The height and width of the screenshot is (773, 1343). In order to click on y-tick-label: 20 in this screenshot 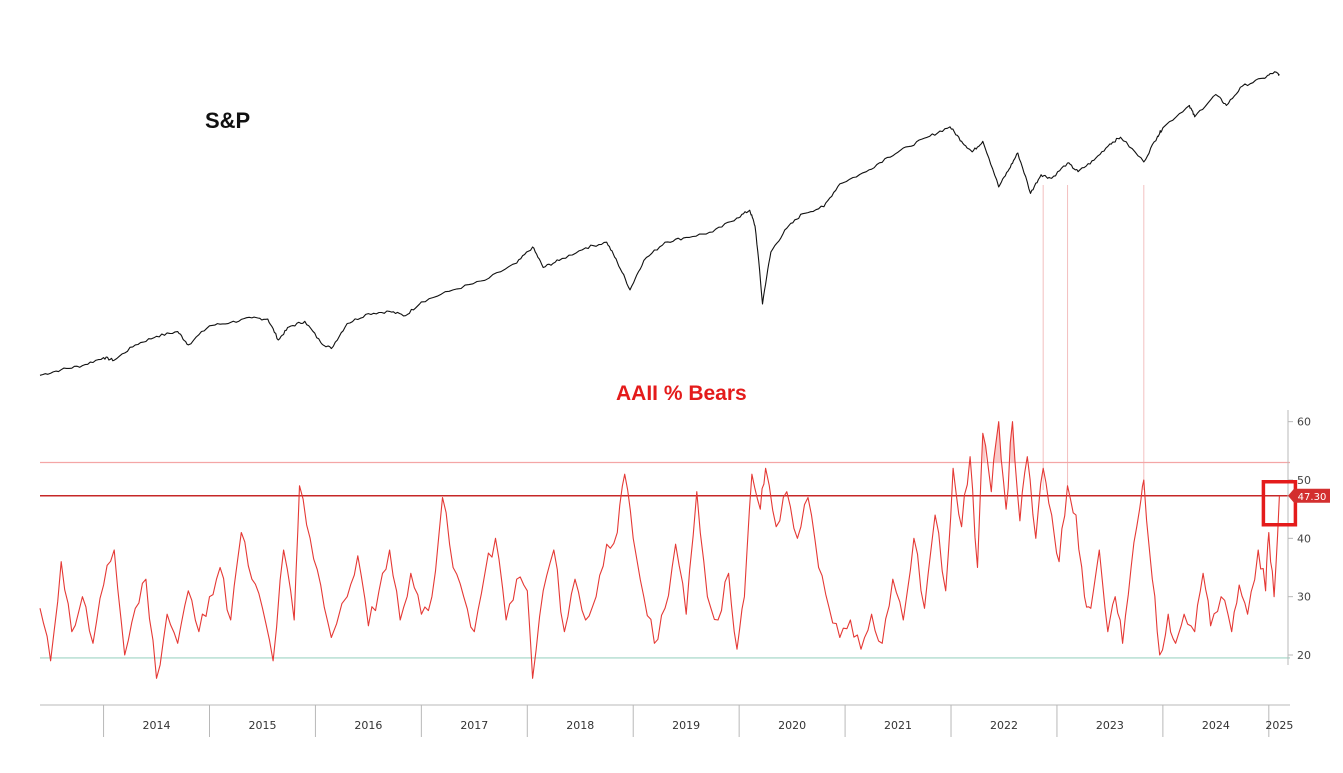, I will do `click(1304, 655)`.